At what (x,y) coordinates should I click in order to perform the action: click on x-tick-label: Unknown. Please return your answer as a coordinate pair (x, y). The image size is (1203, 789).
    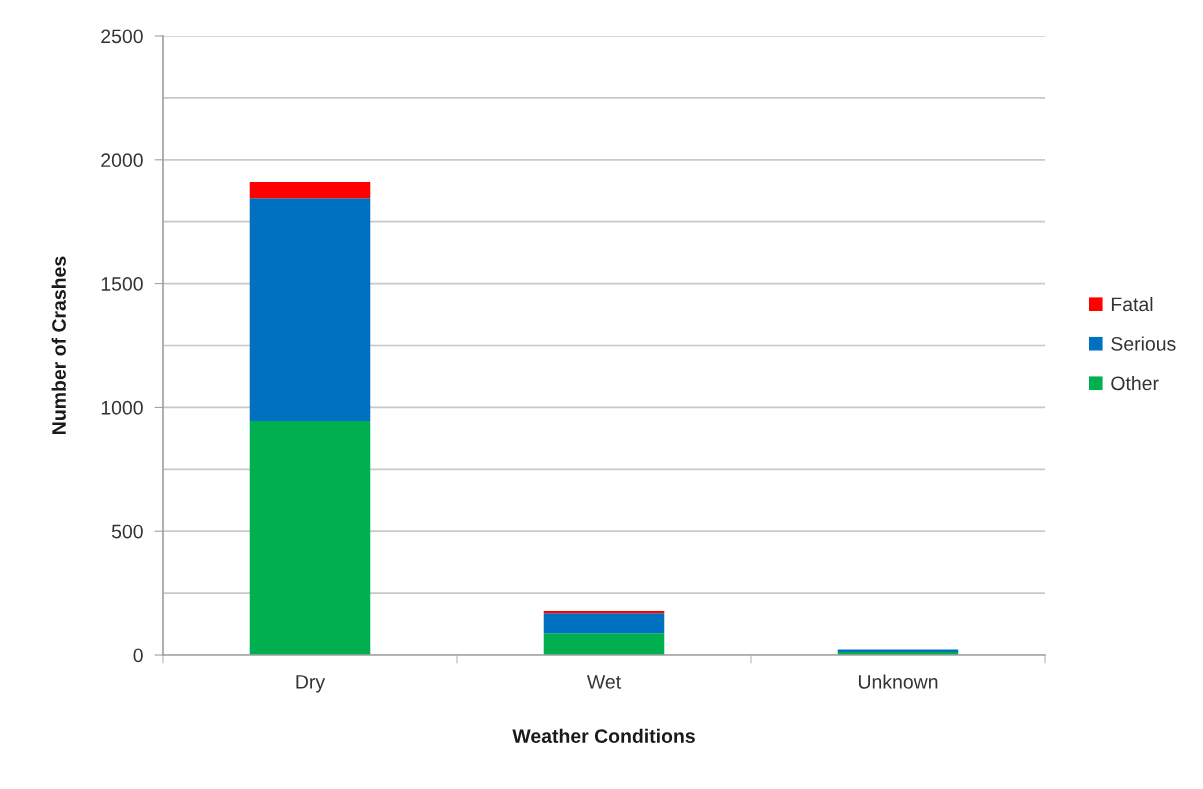
    Looking at the image, I should click on (898, 681).